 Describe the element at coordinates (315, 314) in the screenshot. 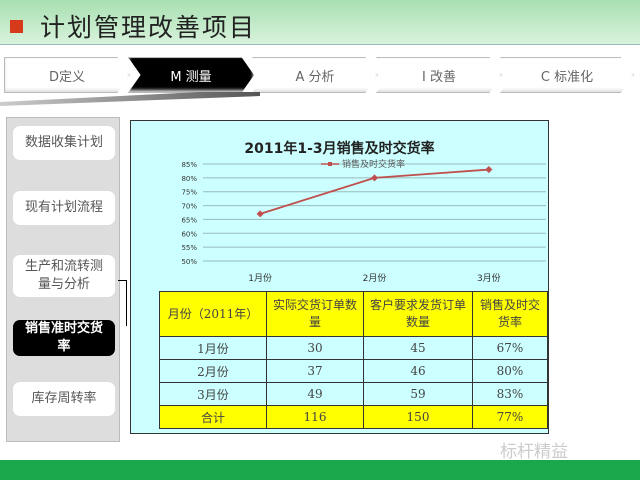

I see `header-cell: 实际交货订单数量` at that location.